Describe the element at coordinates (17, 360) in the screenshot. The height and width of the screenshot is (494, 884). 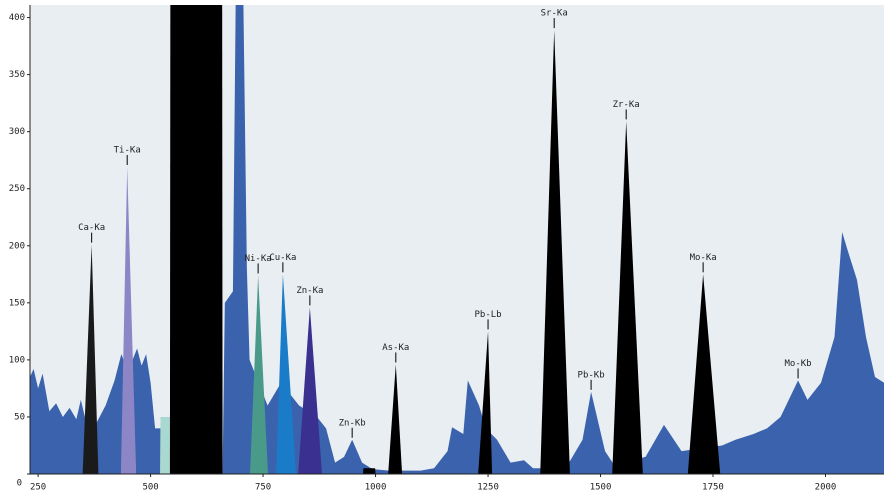
I see `y-tick-label: 100` at that location.